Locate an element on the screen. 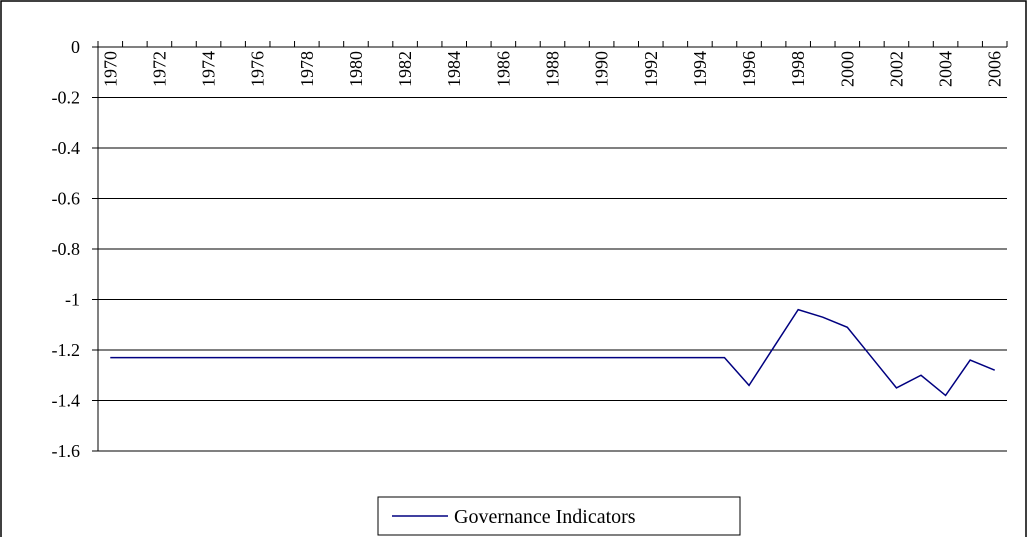 Image resolution: width=1027 pixels, height=537 pixels. y-tick-label: 0 is located at coordinates (75, 47).